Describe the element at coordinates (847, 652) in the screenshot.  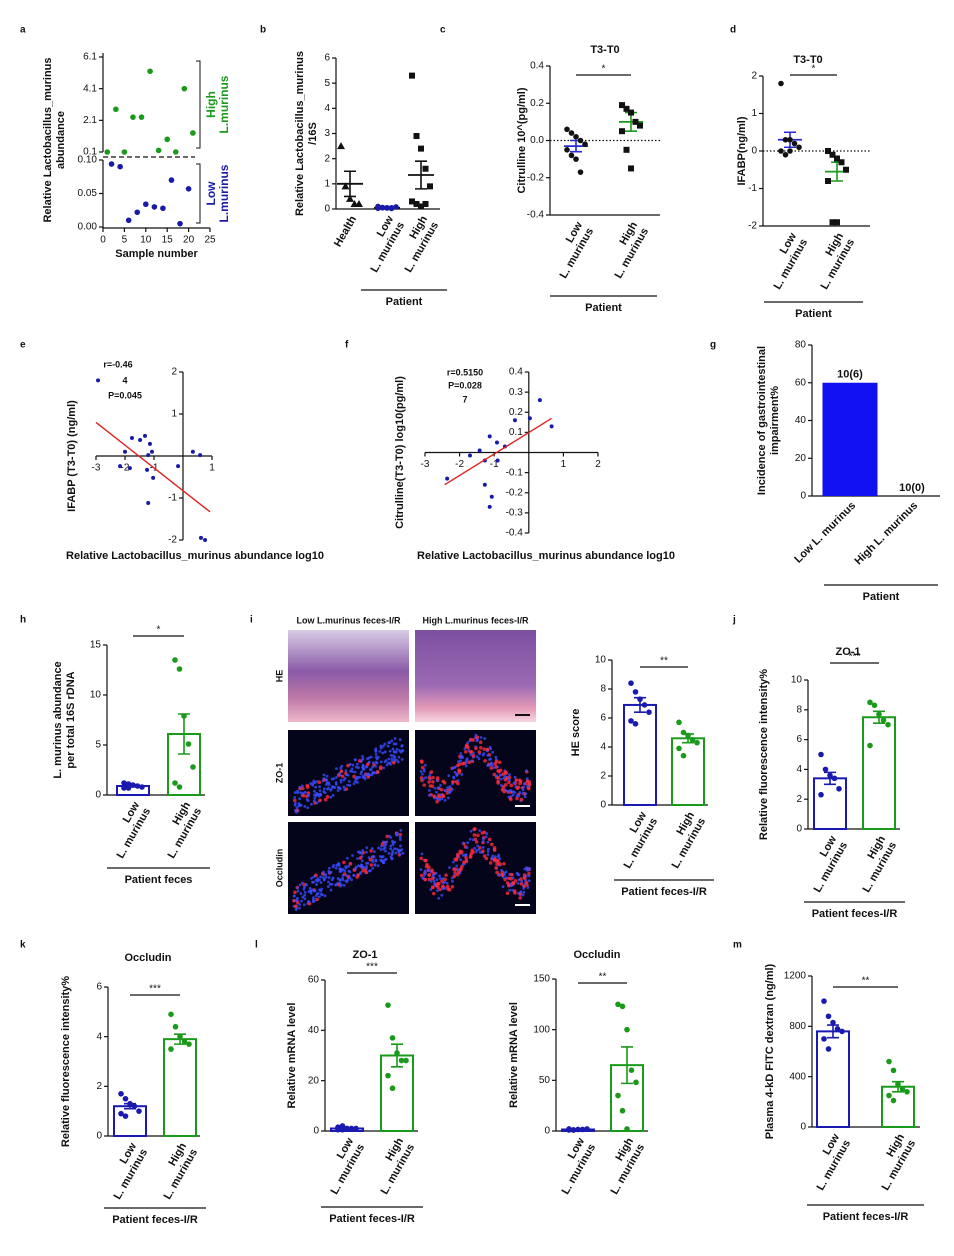
I see `chart-title: ZO-1` at that location.